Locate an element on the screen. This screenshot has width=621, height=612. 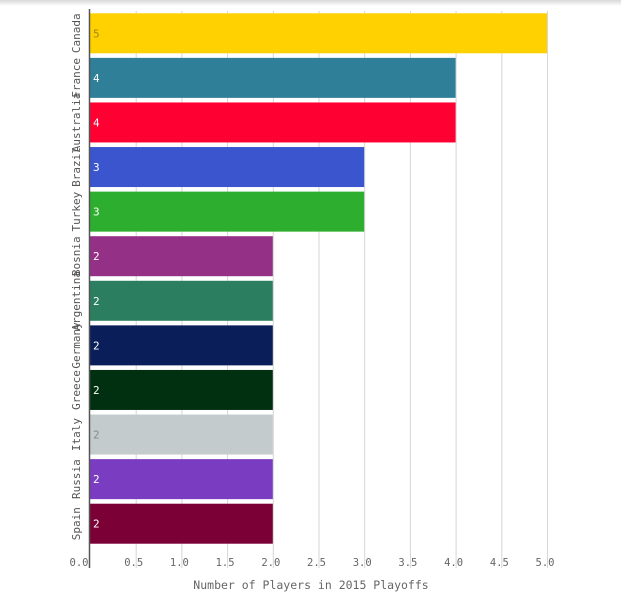
x-tick-label: 2.0 is located at coordinates (270, 563).